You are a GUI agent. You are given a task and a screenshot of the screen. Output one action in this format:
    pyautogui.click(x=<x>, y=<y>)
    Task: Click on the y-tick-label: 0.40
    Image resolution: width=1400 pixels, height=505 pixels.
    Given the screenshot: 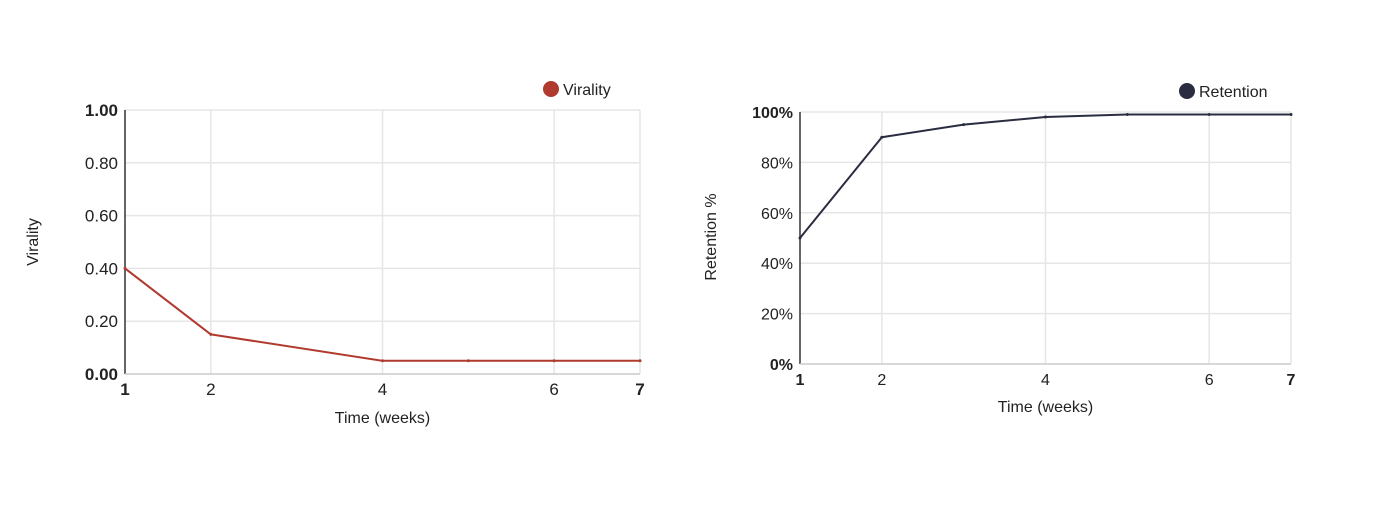 What is the action you would take?
    pyautogui.click(x=101, y=268)
    